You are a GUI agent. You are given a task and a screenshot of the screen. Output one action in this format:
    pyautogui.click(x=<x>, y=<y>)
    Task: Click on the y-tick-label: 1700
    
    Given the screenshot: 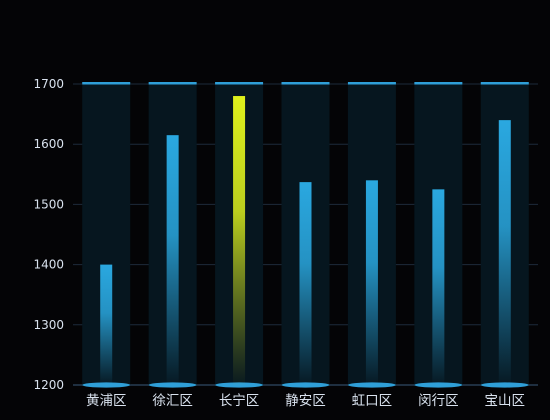 What is the action you would take?
    pyautogui.click(x=48, y=84)
    